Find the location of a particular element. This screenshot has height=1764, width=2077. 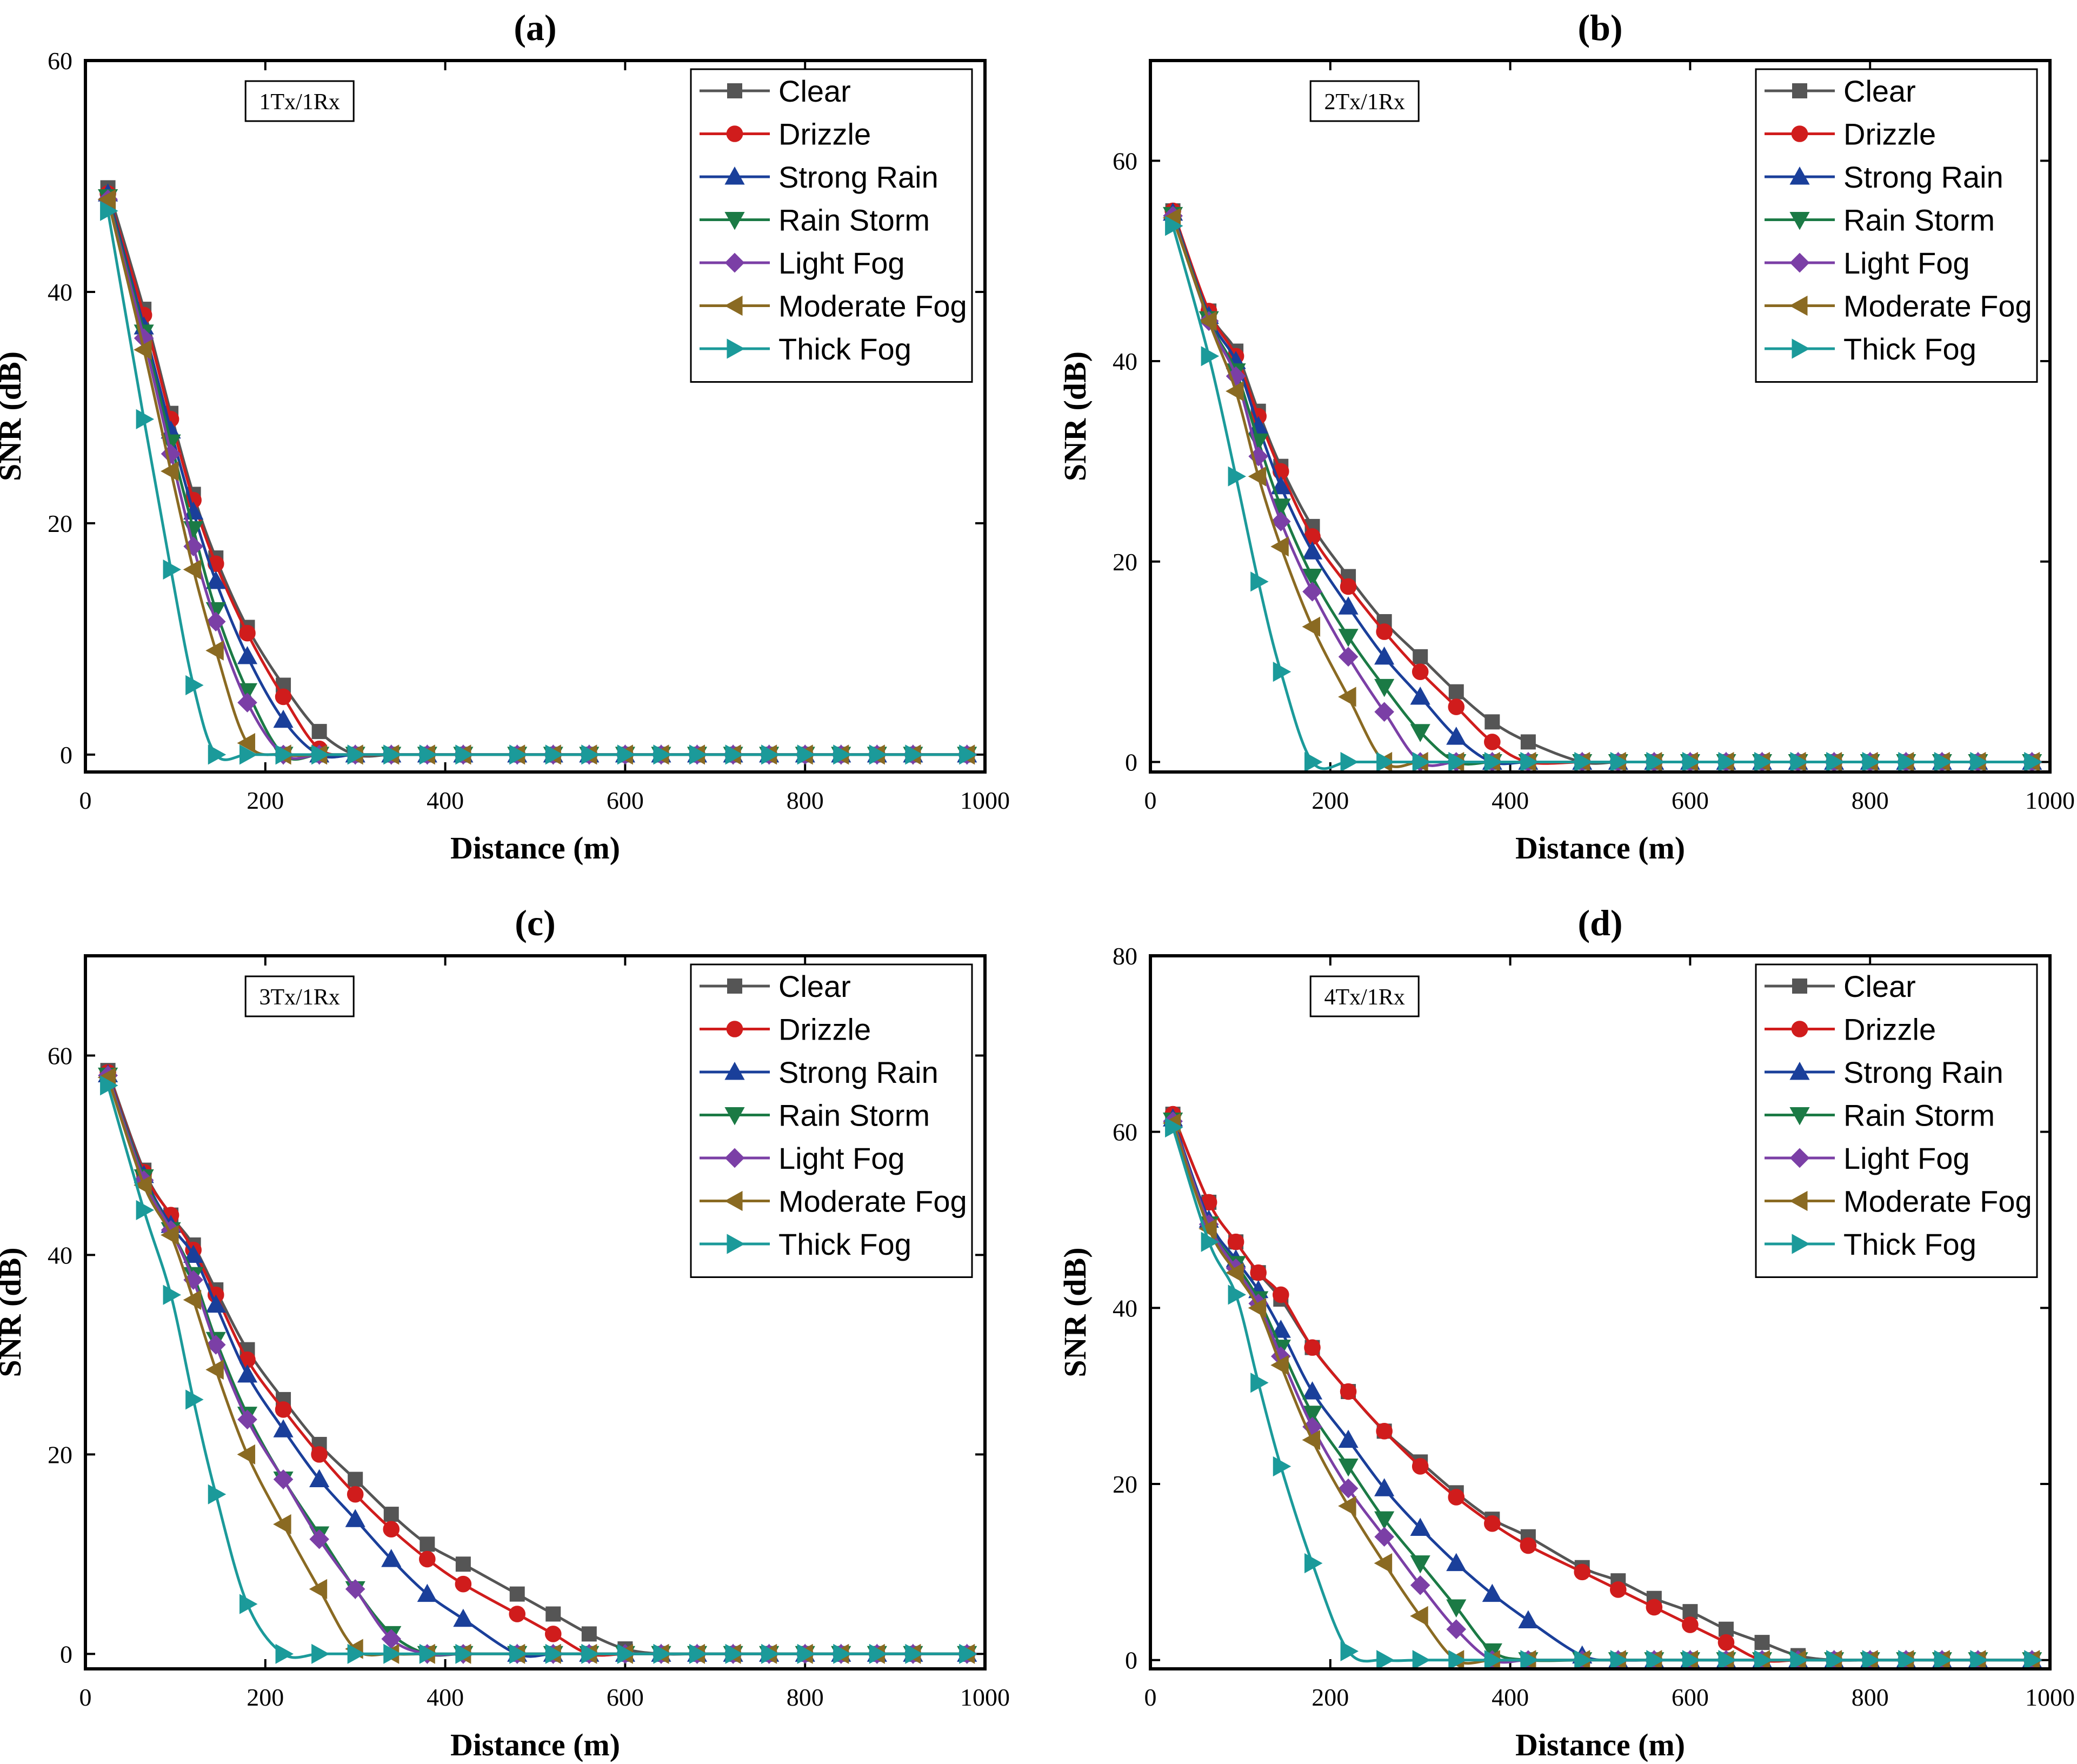

y-axis-label: SNR (dB) is located at coordinates (14, 416).